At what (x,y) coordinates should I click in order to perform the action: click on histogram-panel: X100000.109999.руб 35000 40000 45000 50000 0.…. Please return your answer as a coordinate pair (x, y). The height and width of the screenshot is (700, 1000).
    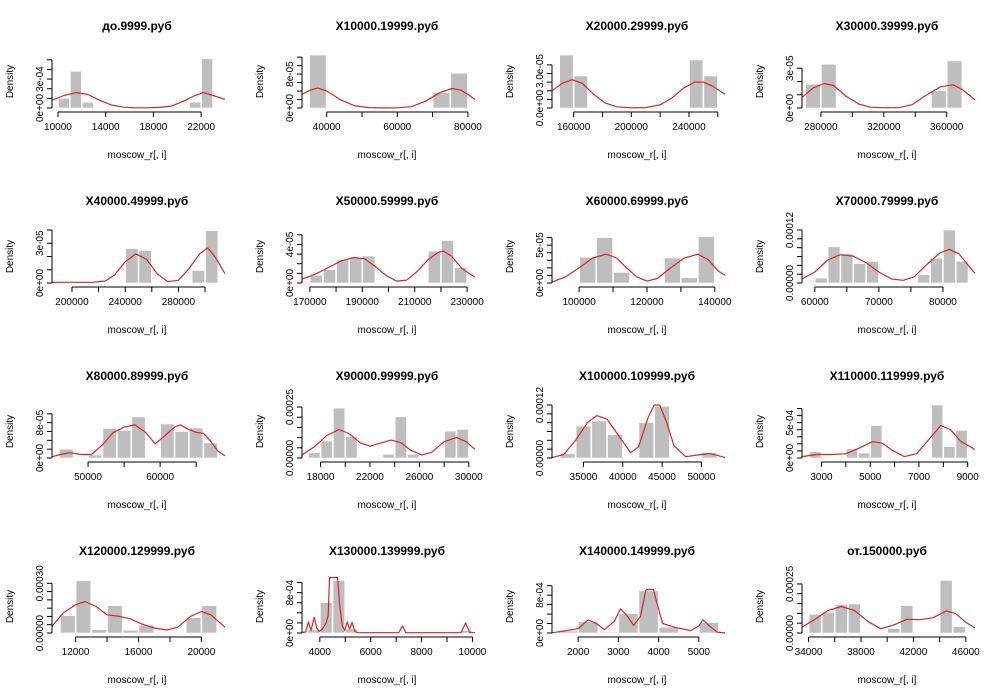
    Looking at the image, I should click on (625, 437).